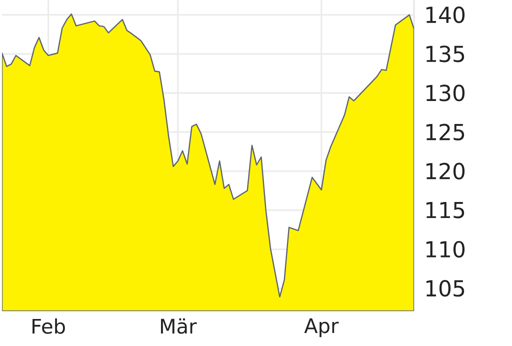  What do you see at coordinates (48, 326) in the screenshot?
I see `x-tick-label: Feb` at bounding box center [48, 326].